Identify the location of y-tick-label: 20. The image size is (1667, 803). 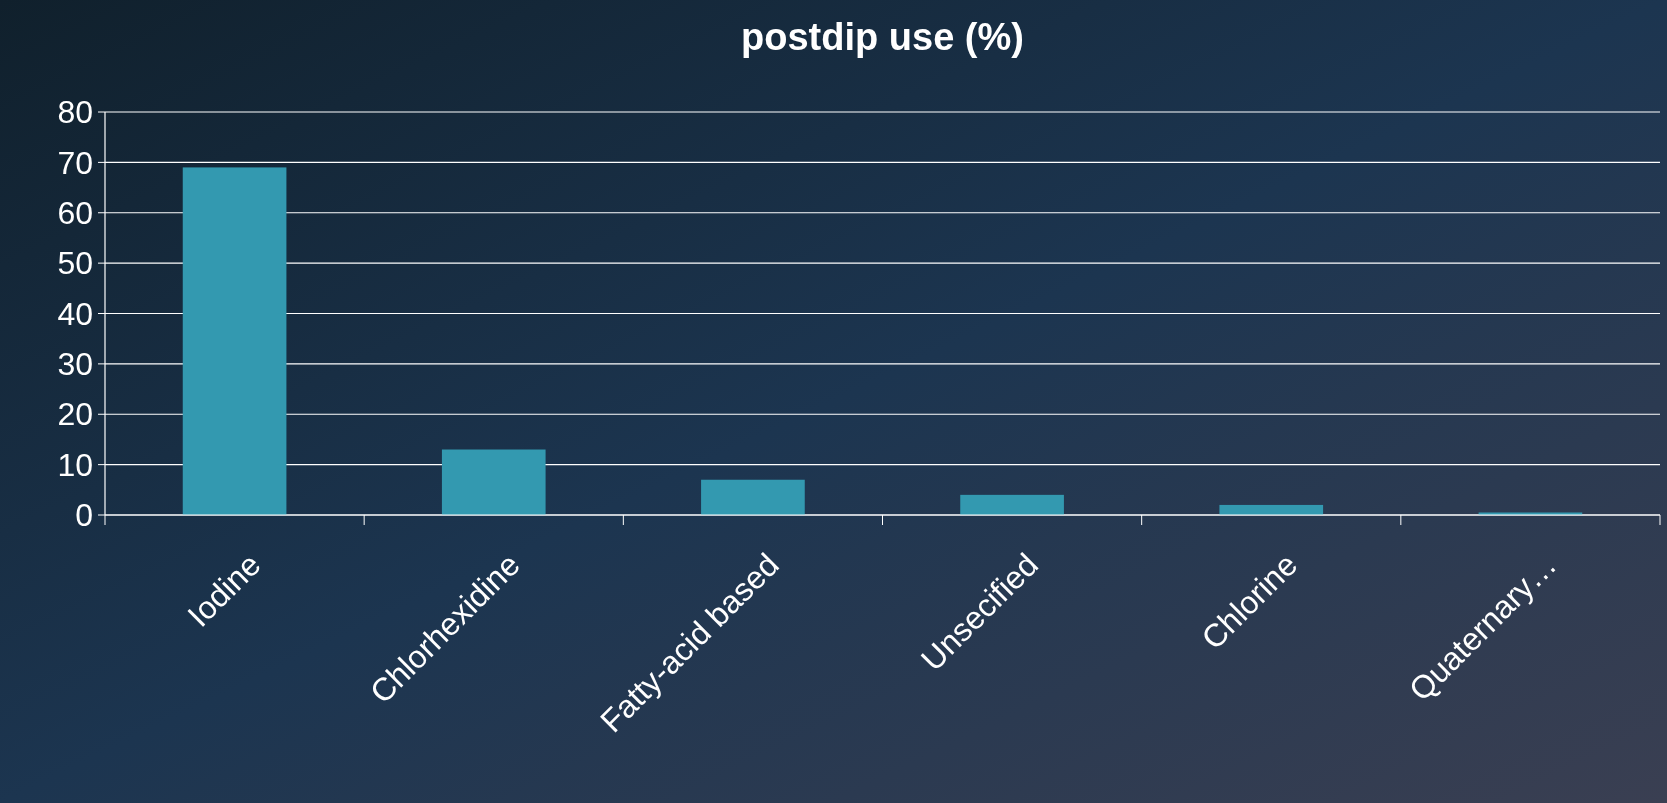
(75, 414).